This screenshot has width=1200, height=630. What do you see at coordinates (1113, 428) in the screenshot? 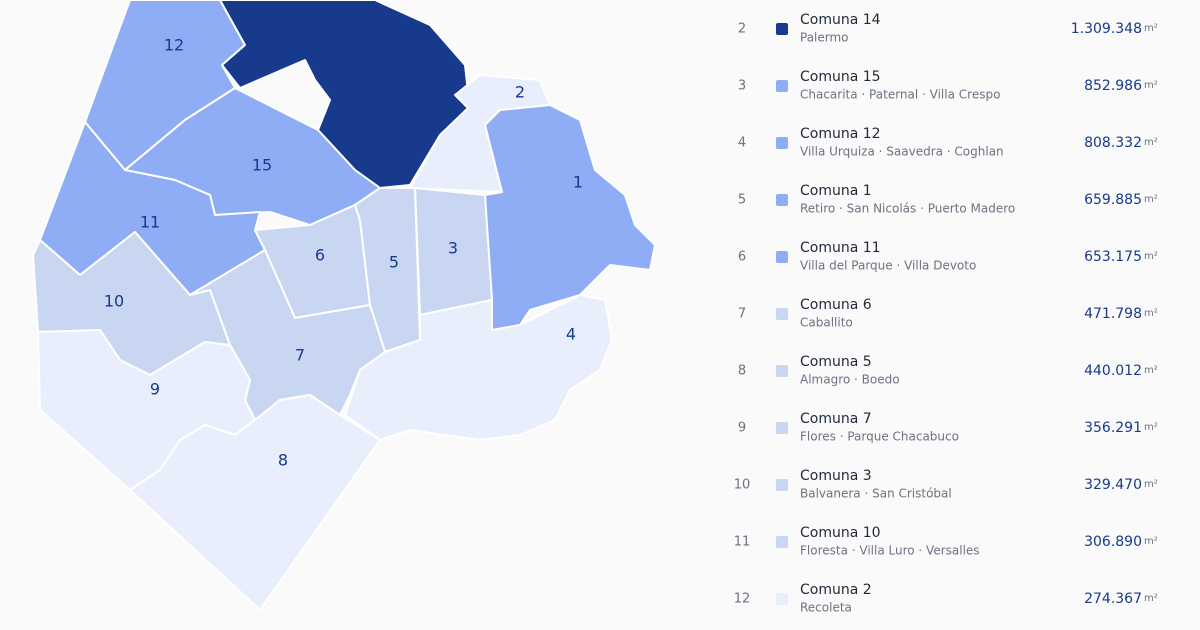
I see `area-value: 356.291` at bounding box center [1113, 428].